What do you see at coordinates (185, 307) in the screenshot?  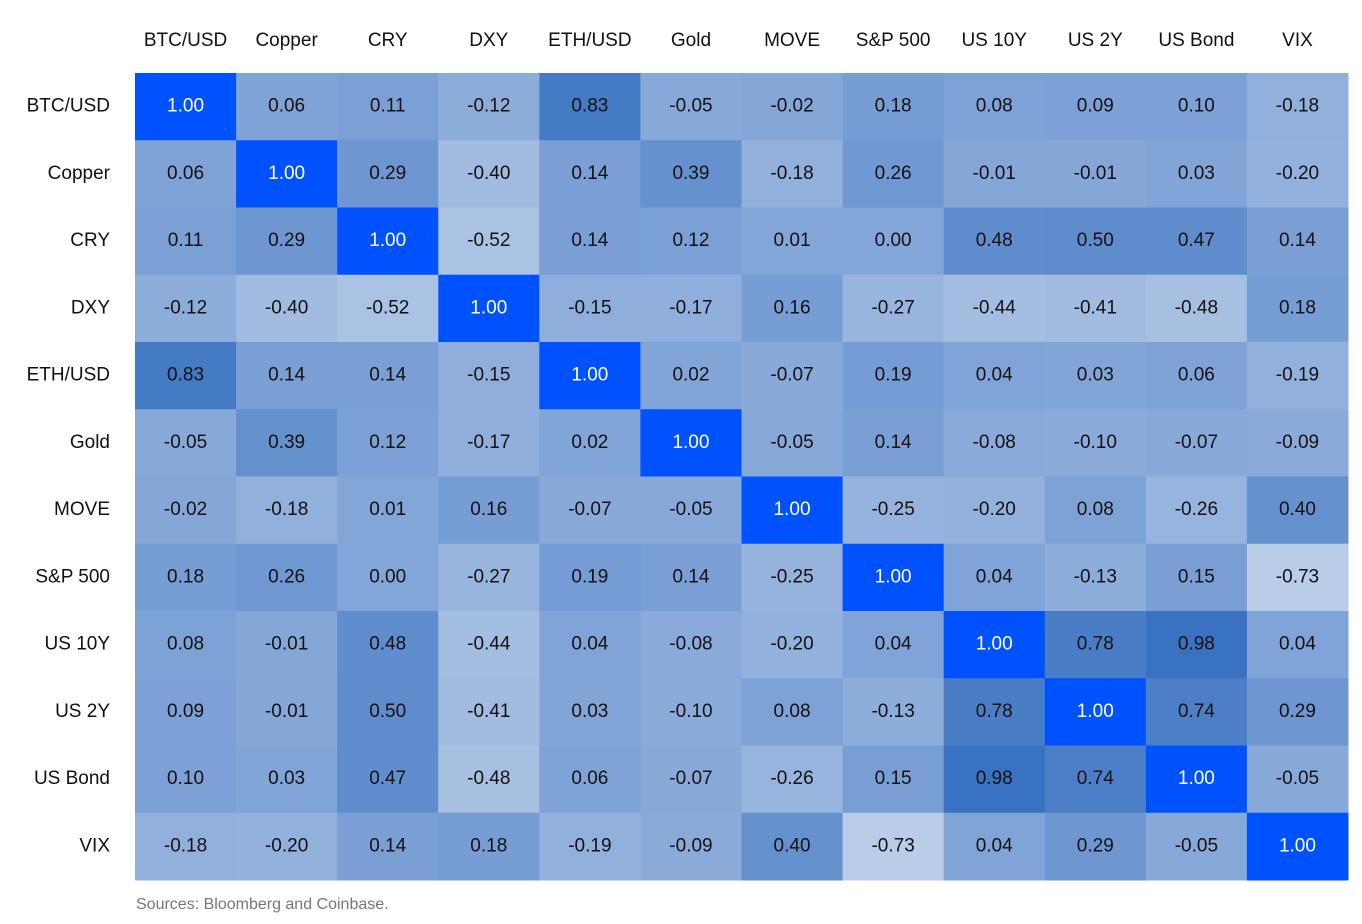 I see `value-label: -0.12` at bounding box center [185, 307].